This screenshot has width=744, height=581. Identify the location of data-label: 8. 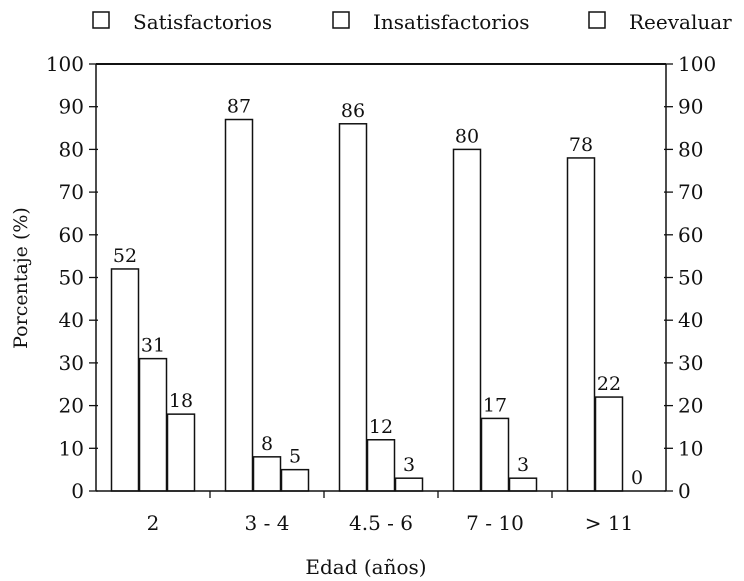
(267, 444).